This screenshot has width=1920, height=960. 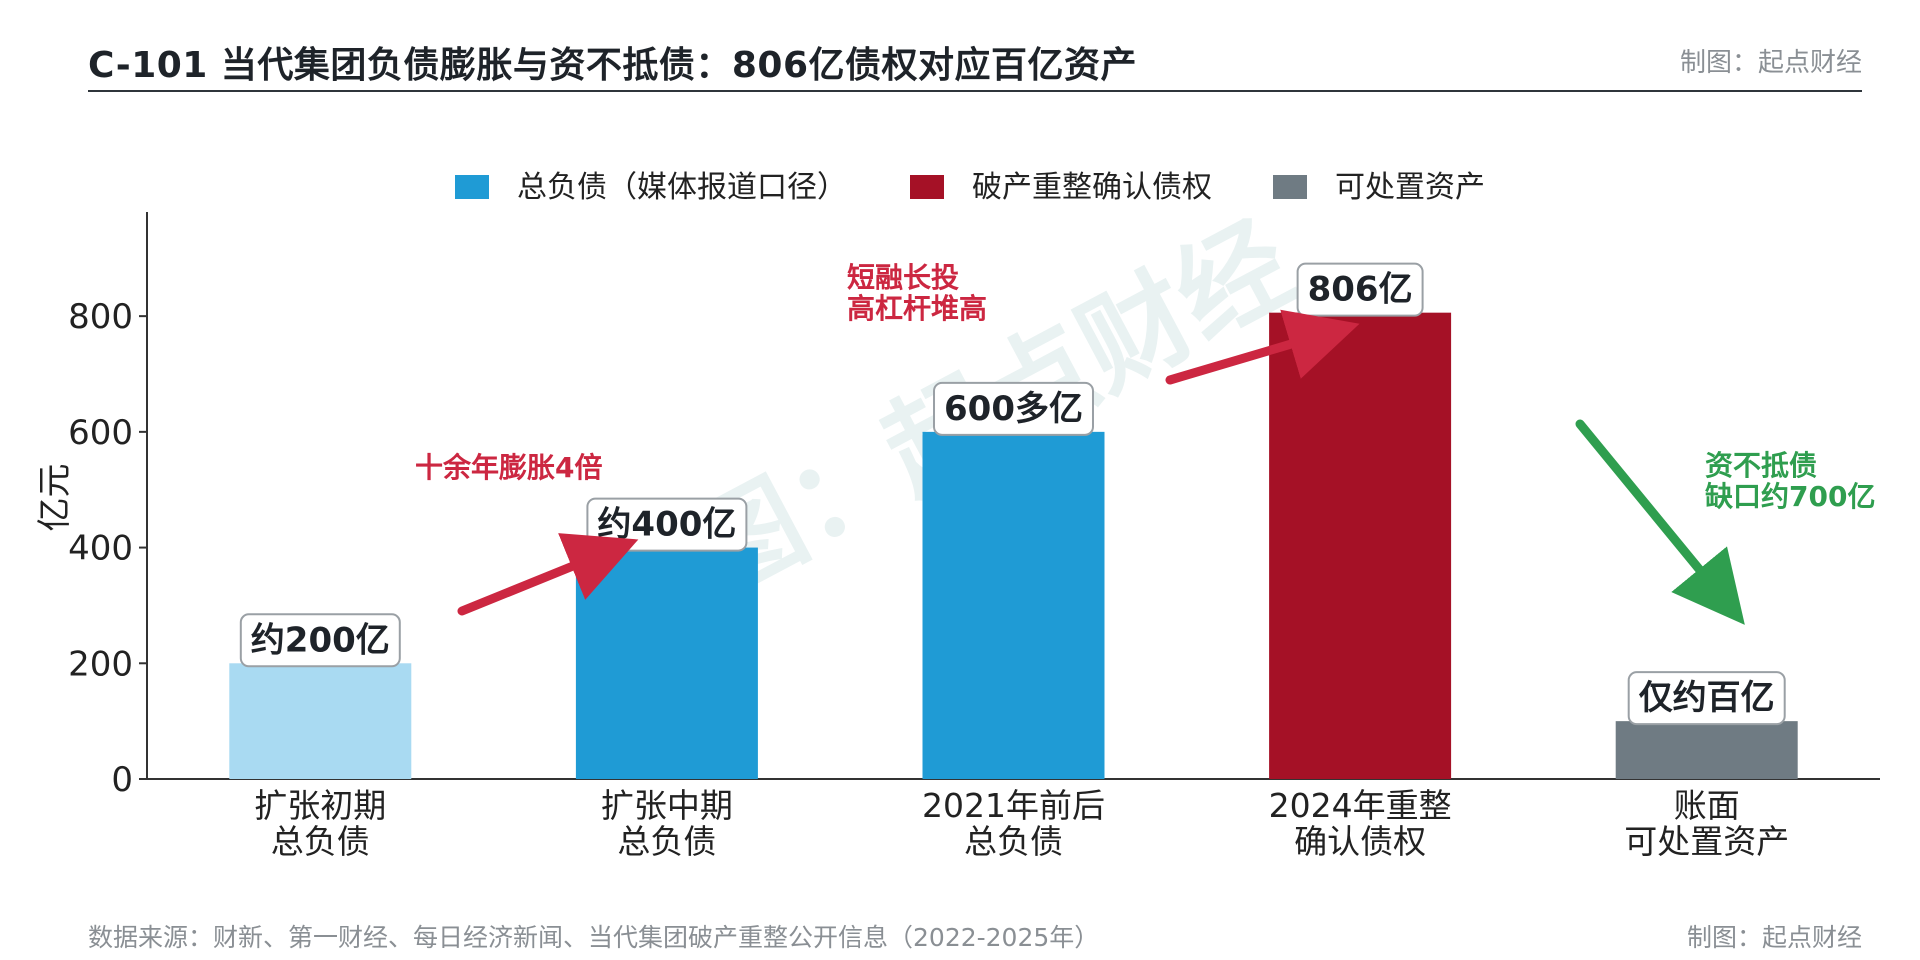 I want to click on data-label: 约200亿, so click(x=320, y=640).